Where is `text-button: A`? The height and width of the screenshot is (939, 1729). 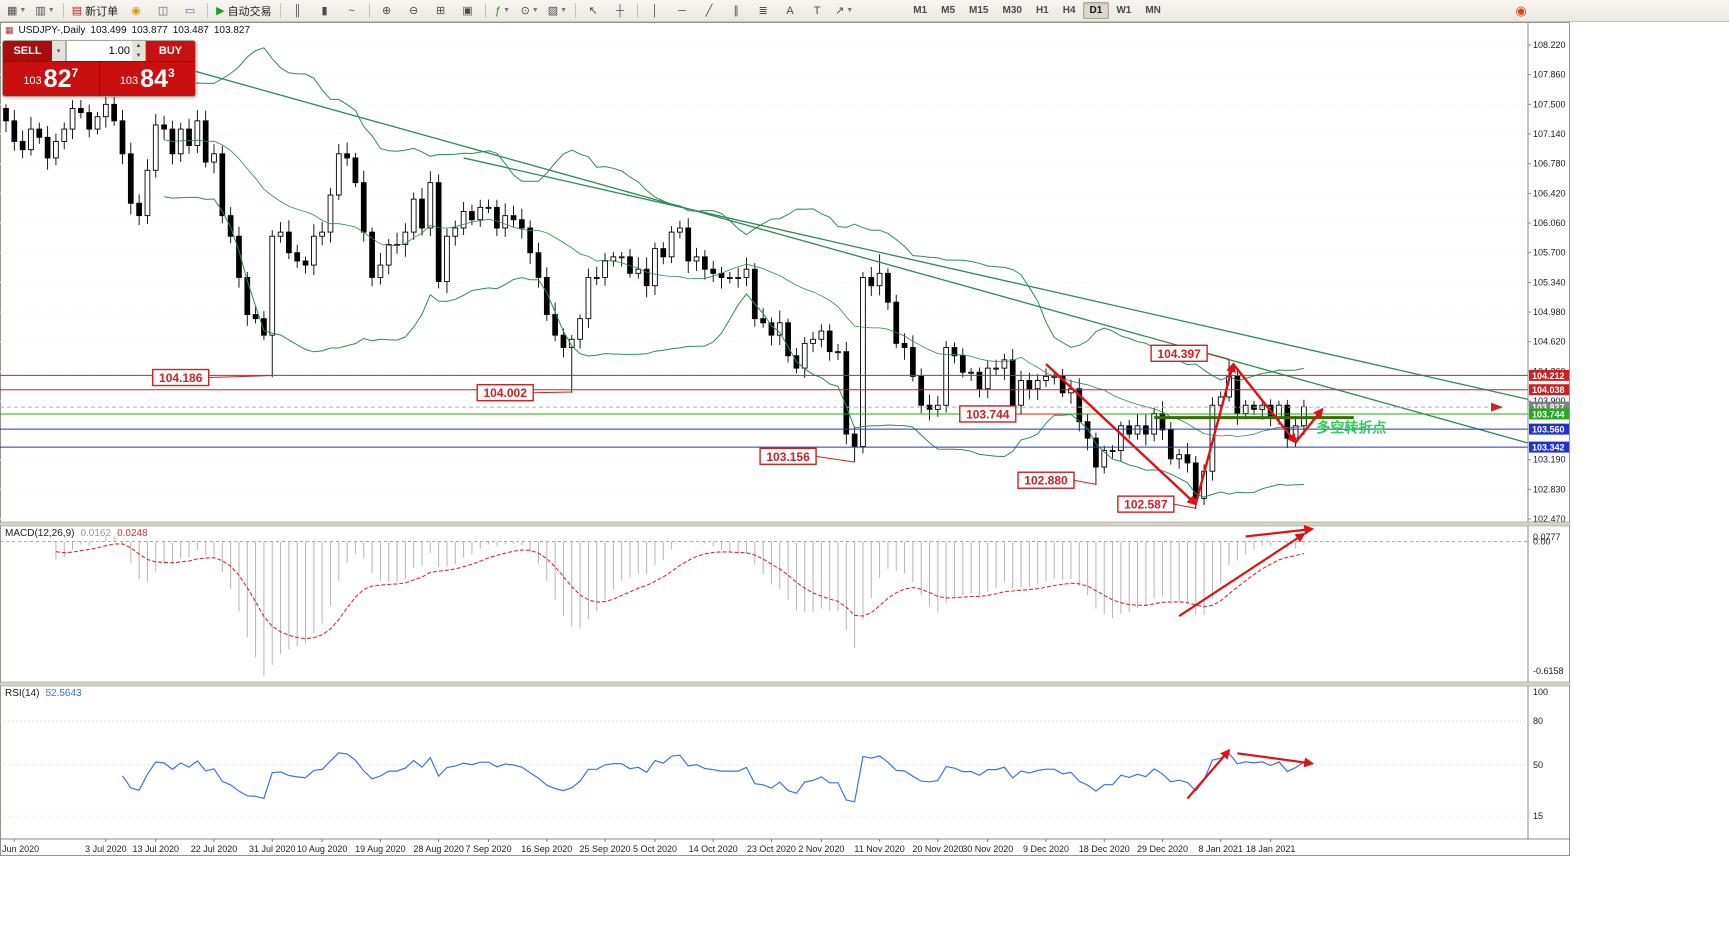 text-button: A is located at coordinates (790, 11).